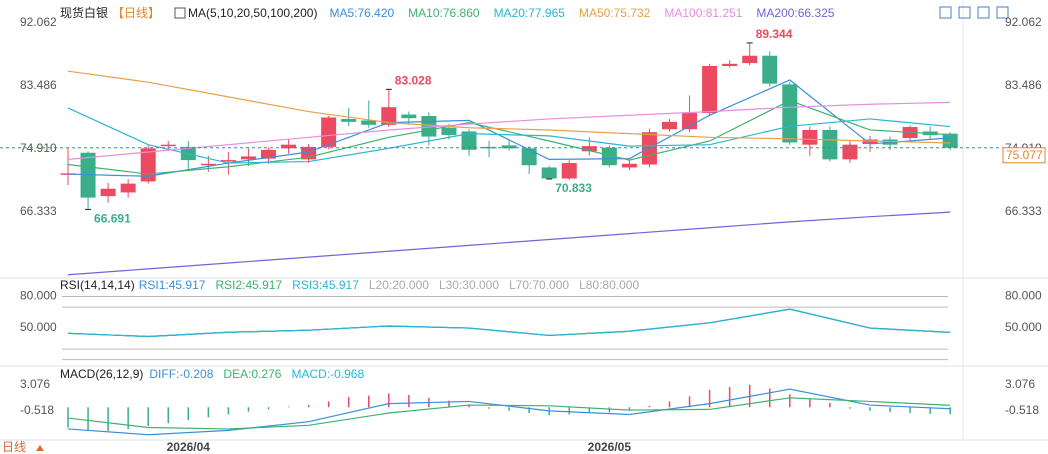 This screenshot has width=1048, height=454. Describe the element at coordinates (325, 285) in the screenshot. I see `legend-item: RSI3:45.917` at that location.